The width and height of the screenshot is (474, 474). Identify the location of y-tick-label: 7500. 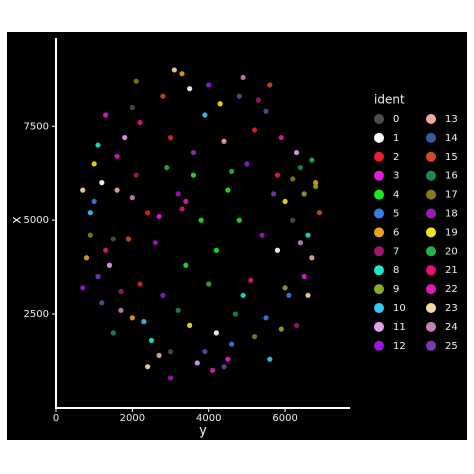
(36, 126).